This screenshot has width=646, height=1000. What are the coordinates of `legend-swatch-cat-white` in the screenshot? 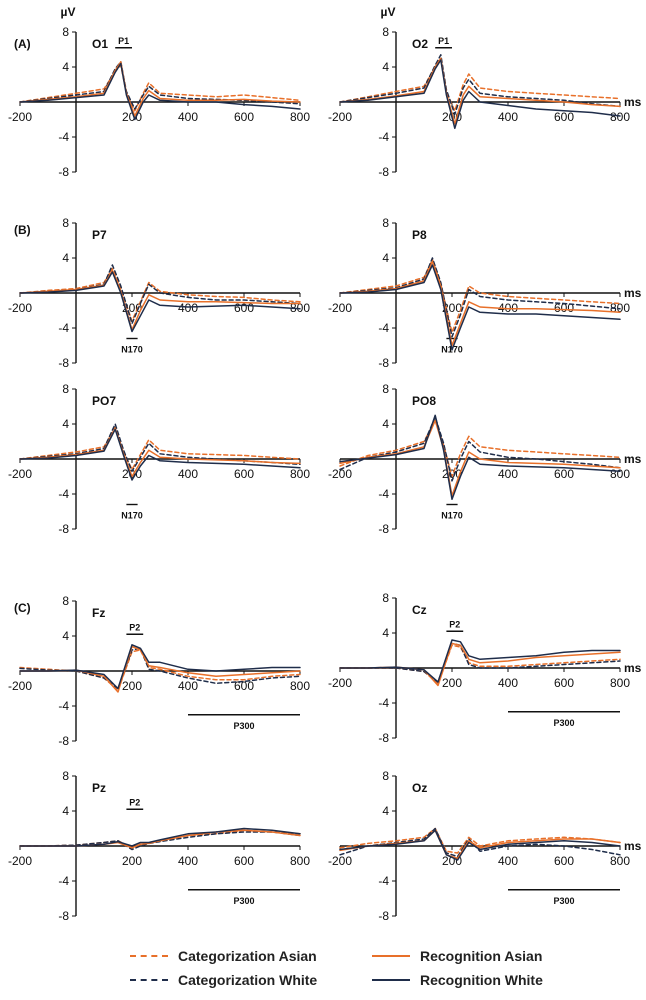 It's located at (149, 980).